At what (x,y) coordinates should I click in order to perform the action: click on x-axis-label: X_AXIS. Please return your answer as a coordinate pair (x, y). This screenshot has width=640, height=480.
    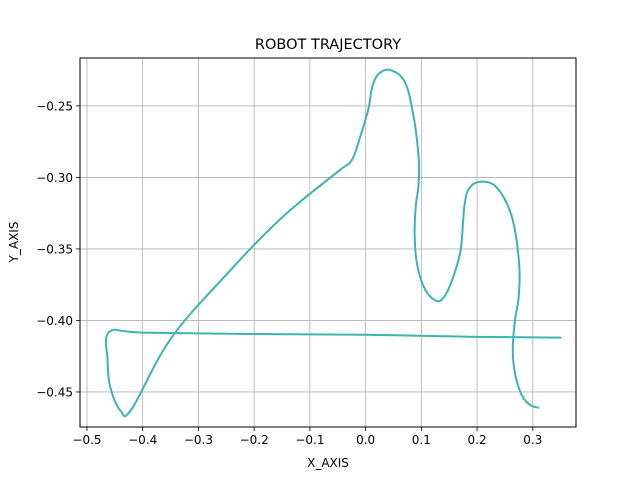
    Looking at the image, I should click on (328, 463).